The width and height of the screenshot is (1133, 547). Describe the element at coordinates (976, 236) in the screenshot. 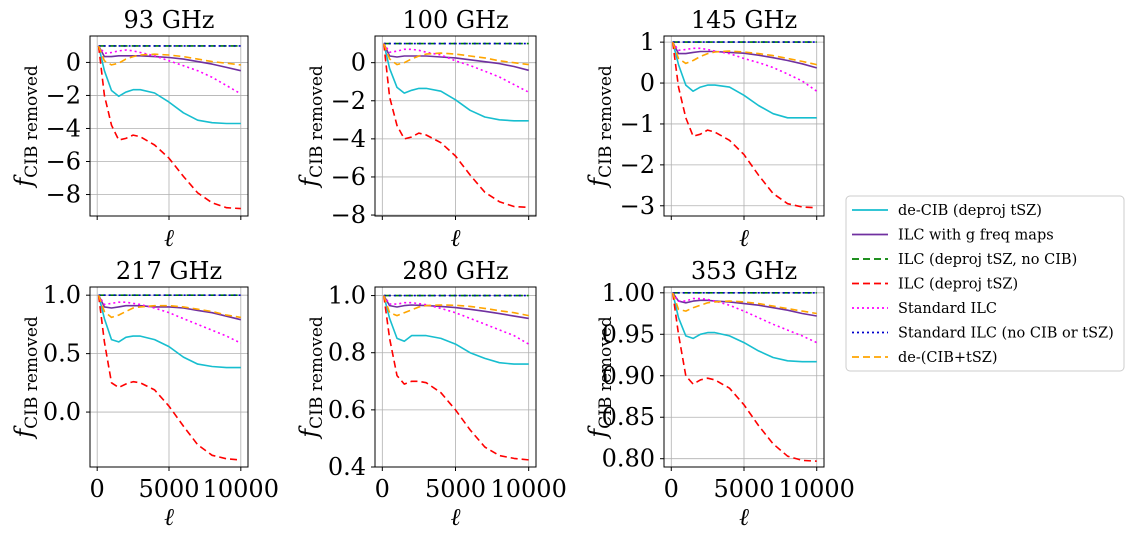

I see `legend-label: ILC with g freq maps` at that location.